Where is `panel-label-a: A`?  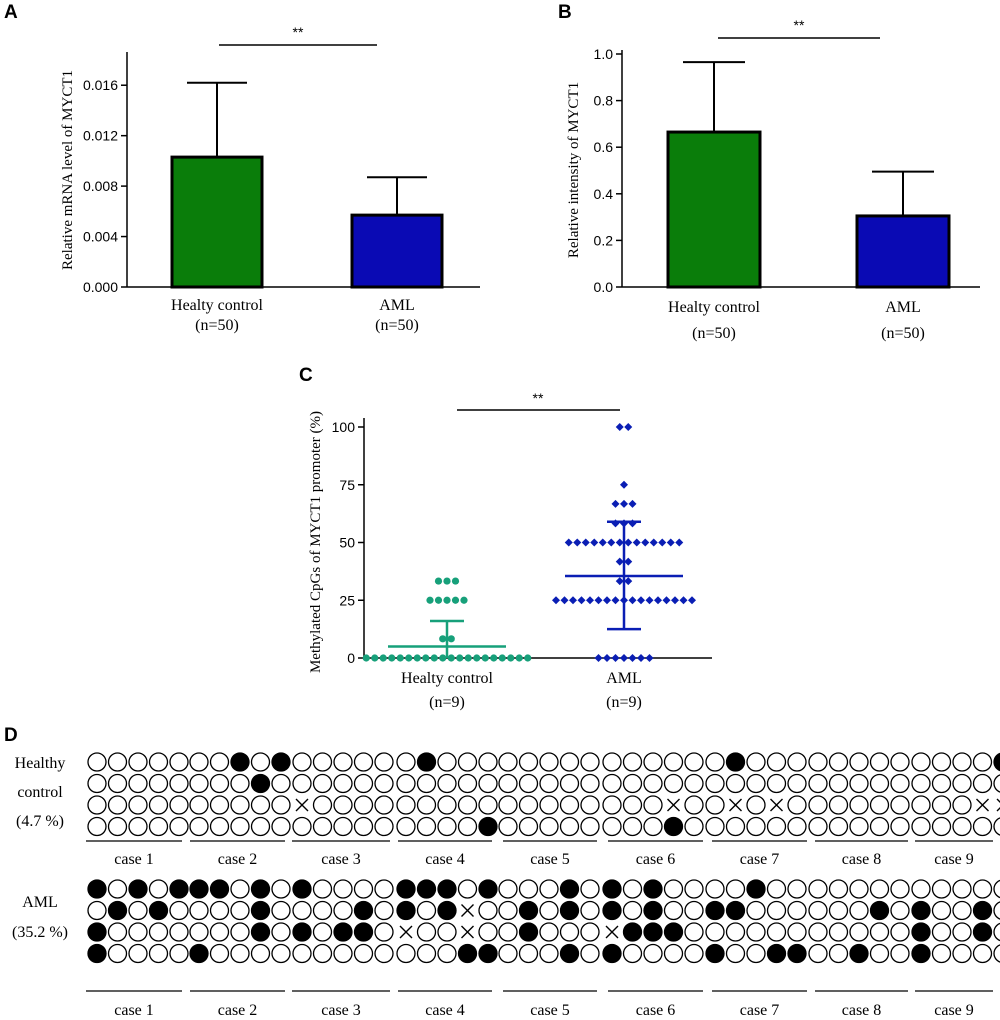 panel-label-a: A is located at coordinates (11, 12).